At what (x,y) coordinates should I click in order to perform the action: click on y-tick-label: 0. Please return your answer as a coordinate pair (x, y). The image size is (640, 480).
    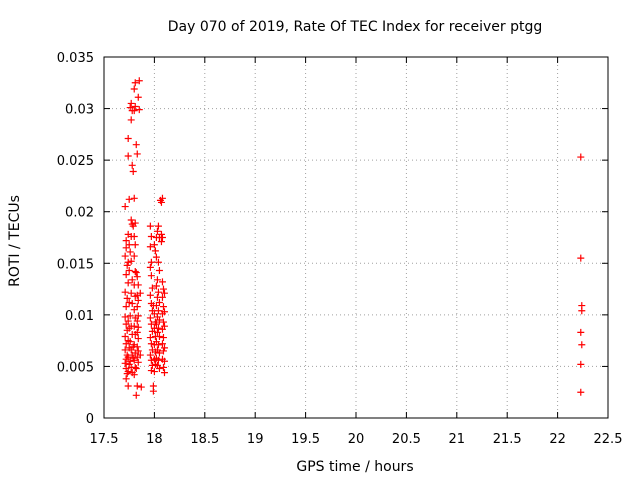
    Looking at the image, I should click on (90, 419).